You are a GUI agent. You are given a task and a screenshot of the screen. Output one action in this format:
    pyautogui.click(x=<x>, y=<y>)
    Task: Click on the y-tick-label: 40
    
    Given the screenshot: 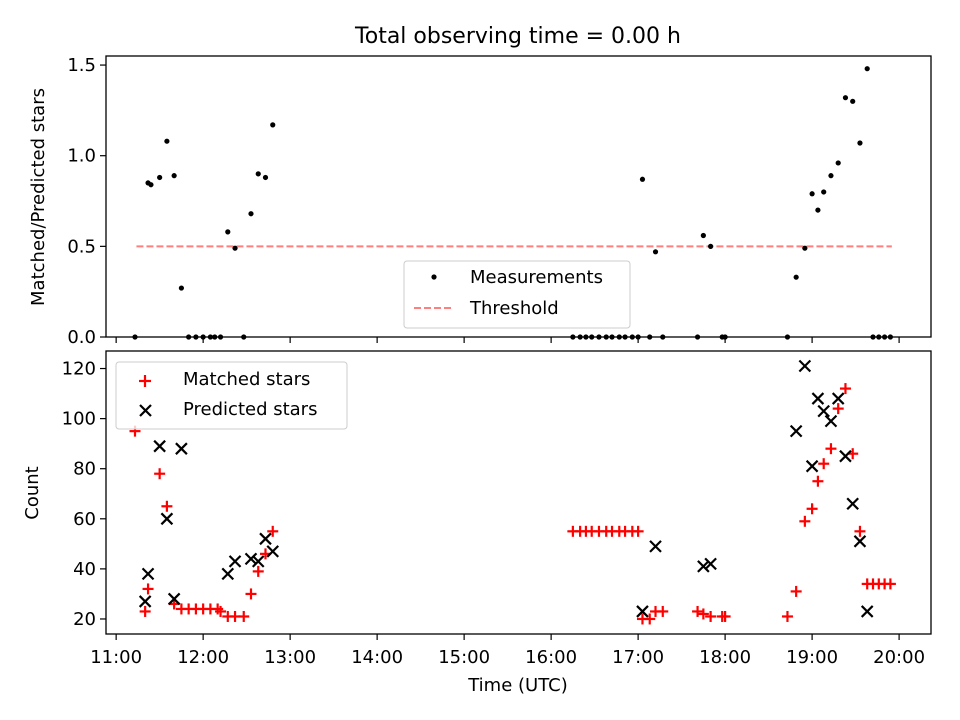 What is the action you would take?
    pyautogui.click(x=84, y=569)
    